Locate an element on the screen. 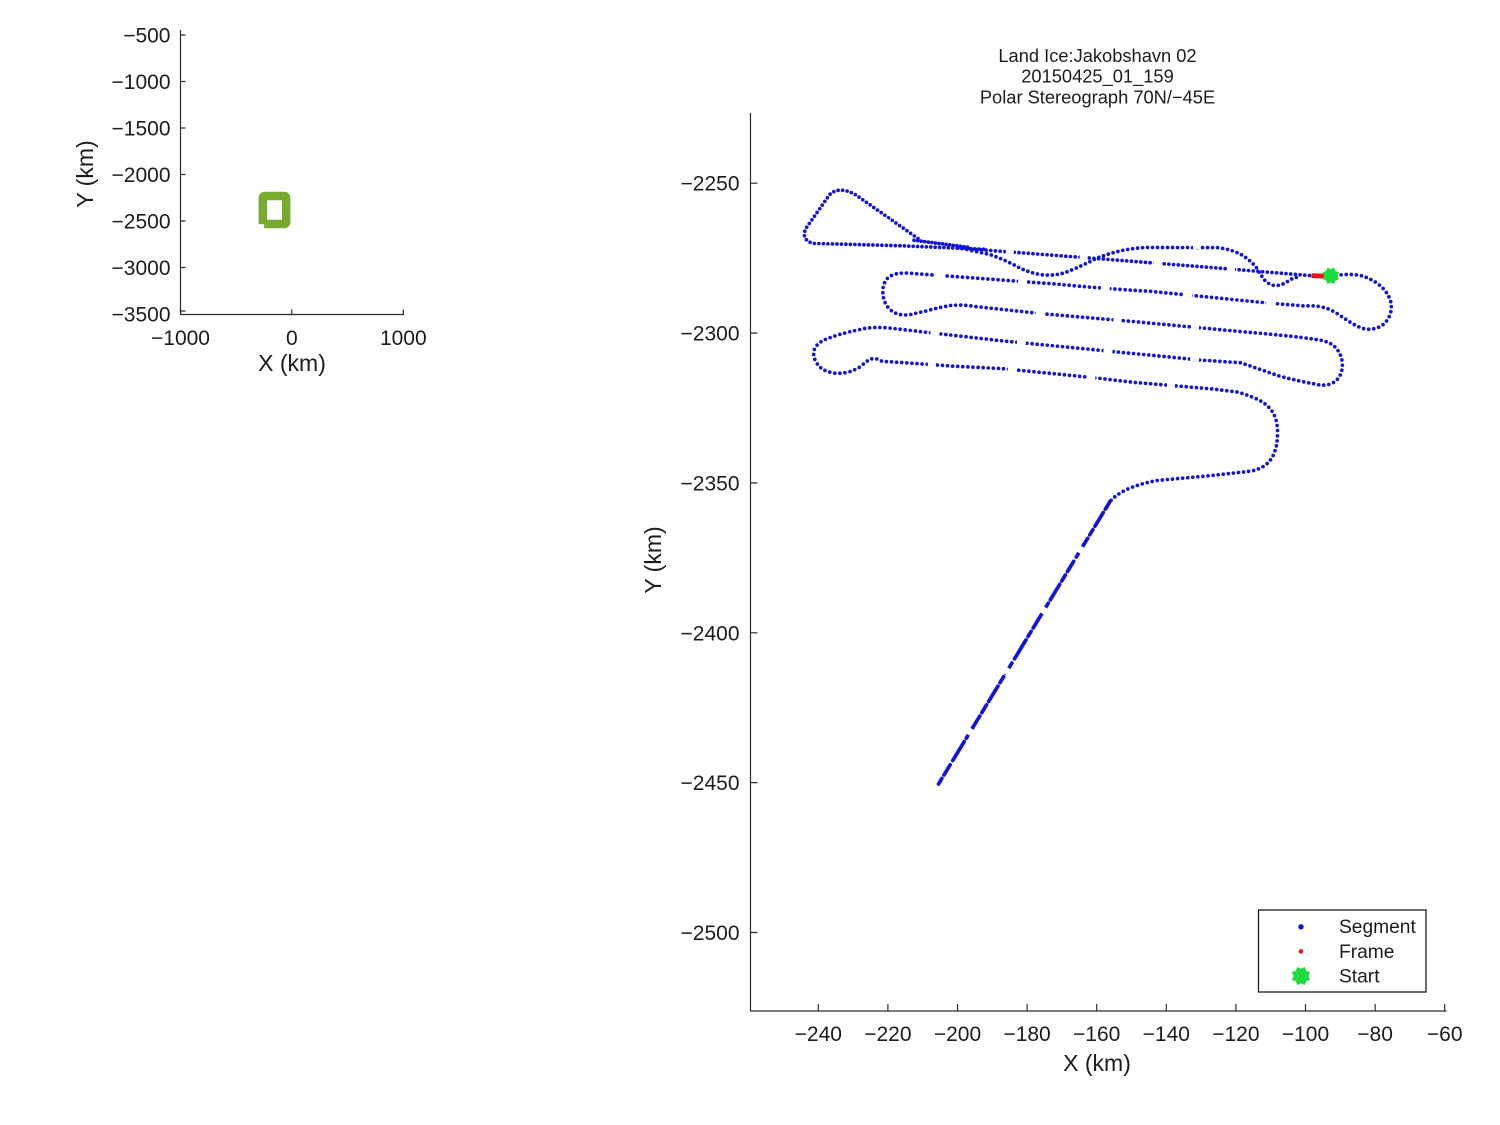  svg-text: −80 is located at coordinates (1375, 1034).